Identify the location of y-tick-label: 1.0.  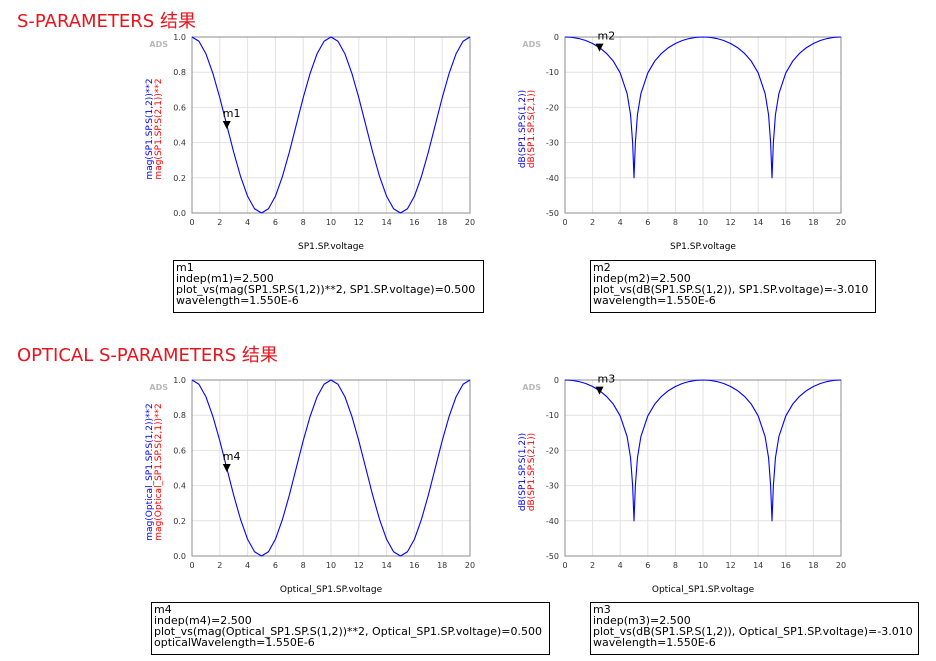
(179, 37).